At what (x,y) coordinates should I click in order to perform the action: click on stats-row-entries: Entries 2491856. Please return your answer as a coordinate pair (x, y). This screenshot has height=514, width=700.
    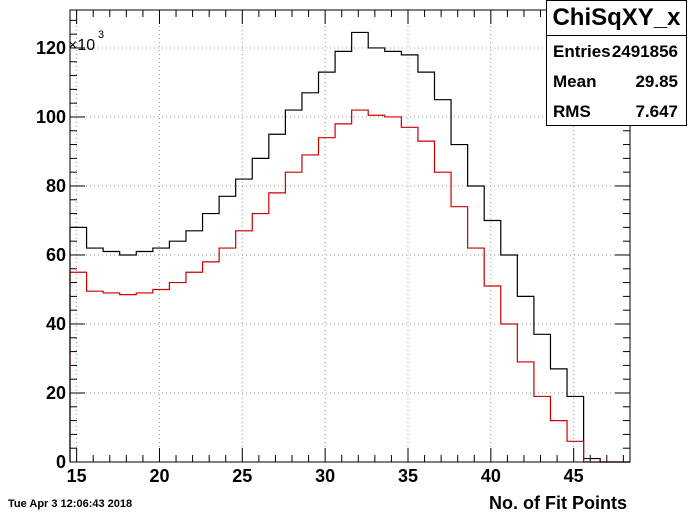
    Looking at the image, I should click on (616, 51).